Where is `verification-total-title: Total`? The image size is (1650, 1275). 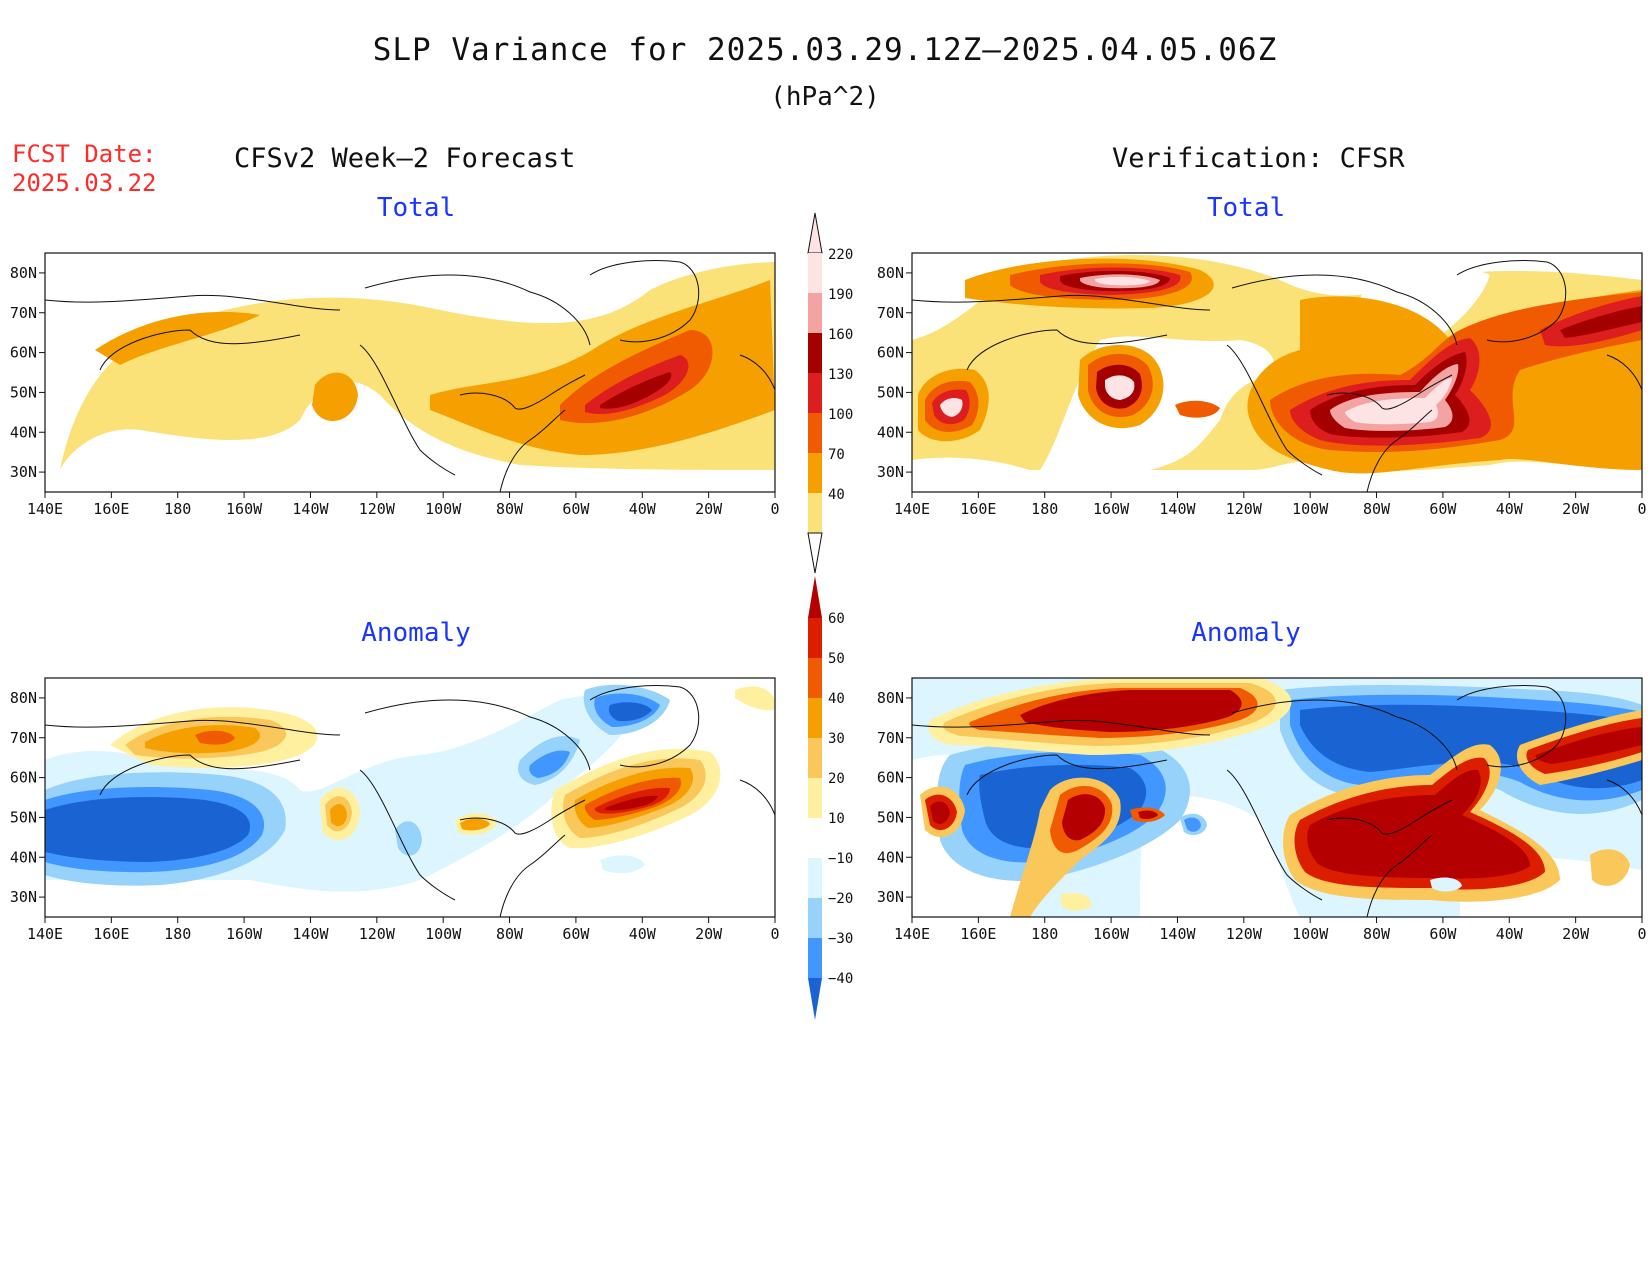 verification-total-title: Total is located at coordinates (1246, 208).